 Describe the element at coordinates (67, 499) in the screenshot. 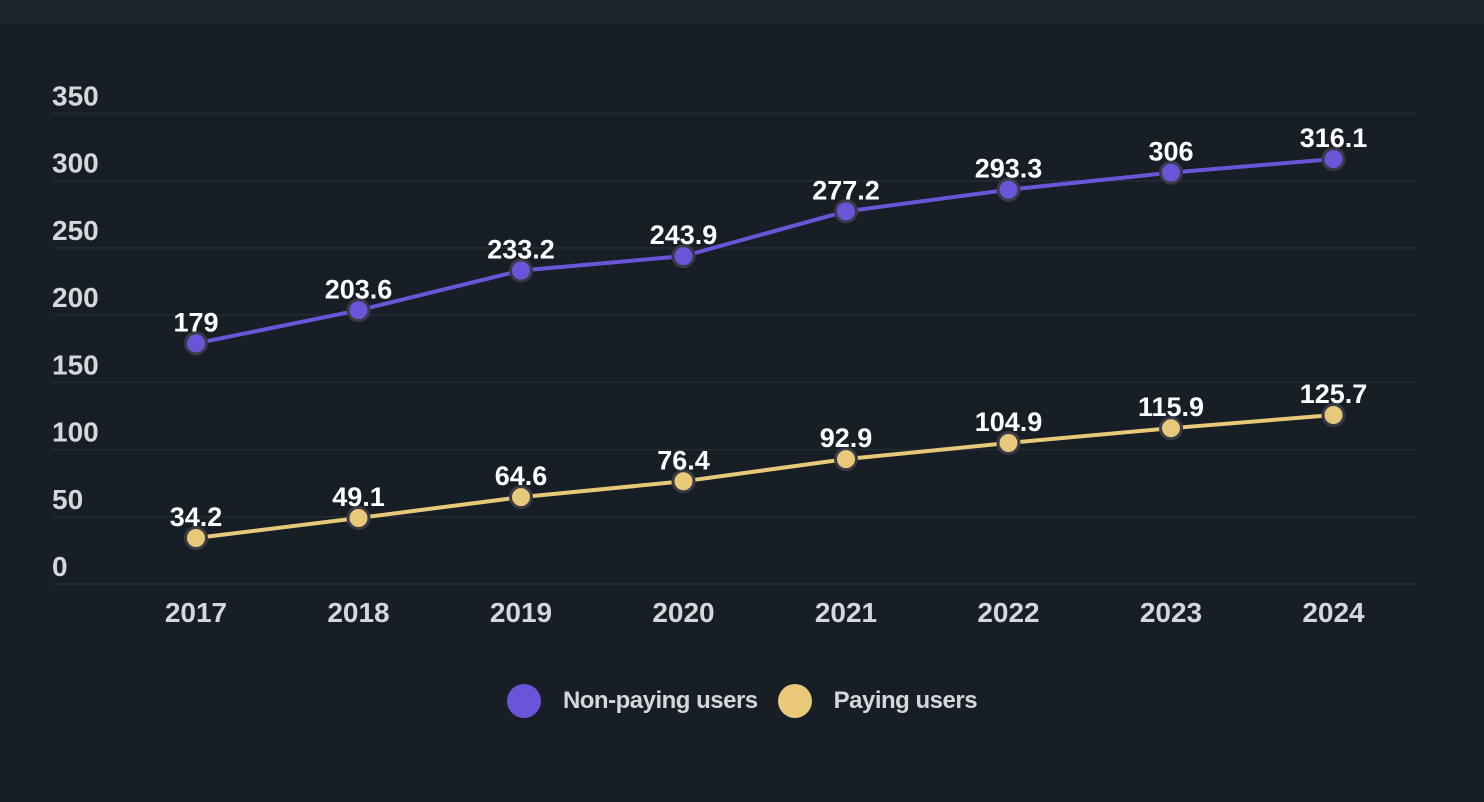

I see `y-tick-label: 50` at that location.